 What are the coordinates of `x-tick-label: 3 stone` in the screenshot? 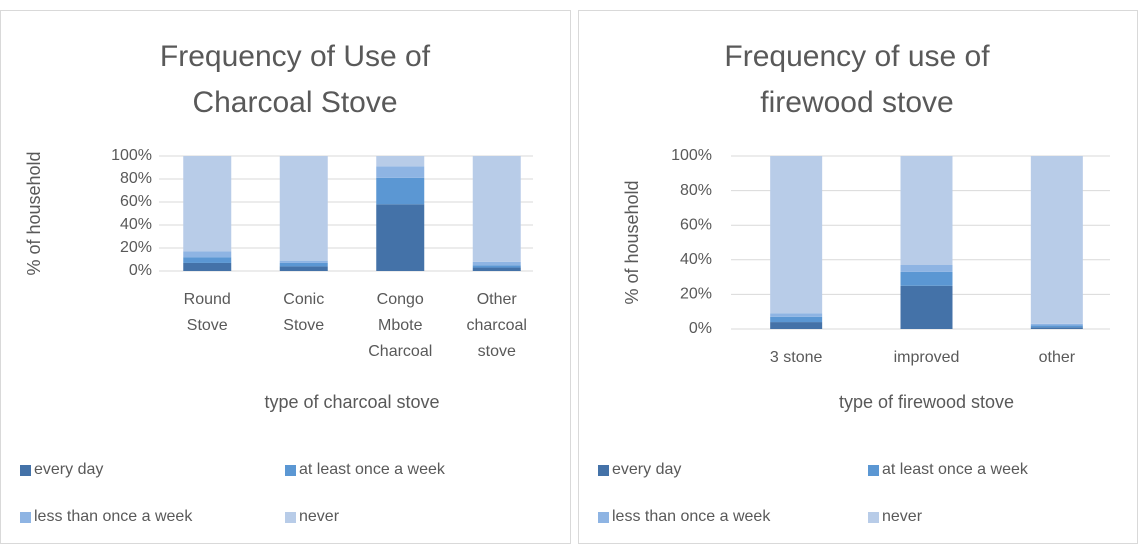 It's located at (796, 357).